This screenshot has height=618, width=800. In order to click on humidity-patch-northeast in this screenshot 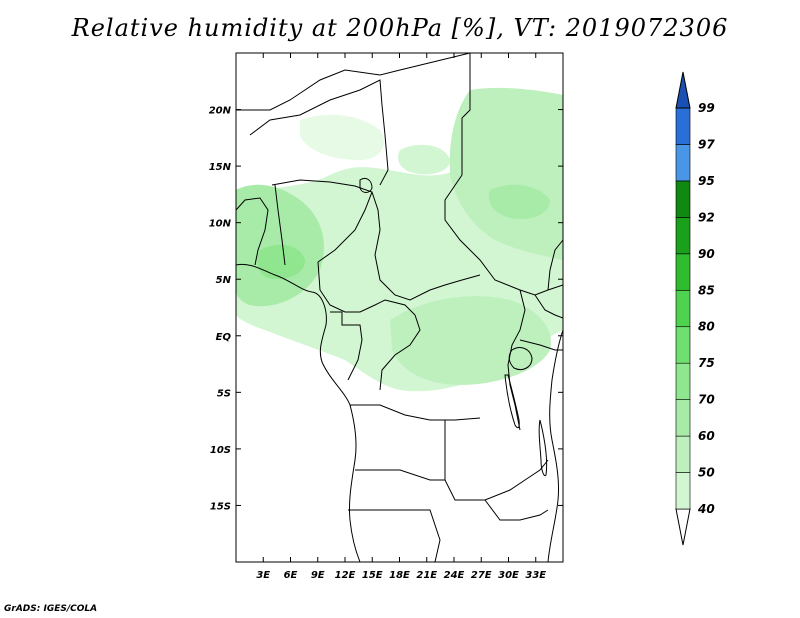, I will do `click(424, 159)`.